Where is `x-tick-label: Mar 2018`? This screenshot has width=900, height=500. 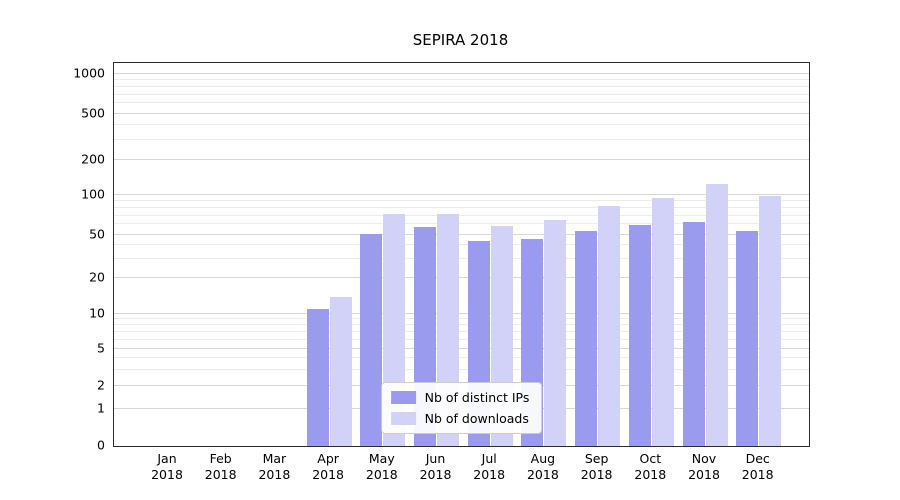
x-tick-label: Mar 2018 is located at coordinates (274, 467).